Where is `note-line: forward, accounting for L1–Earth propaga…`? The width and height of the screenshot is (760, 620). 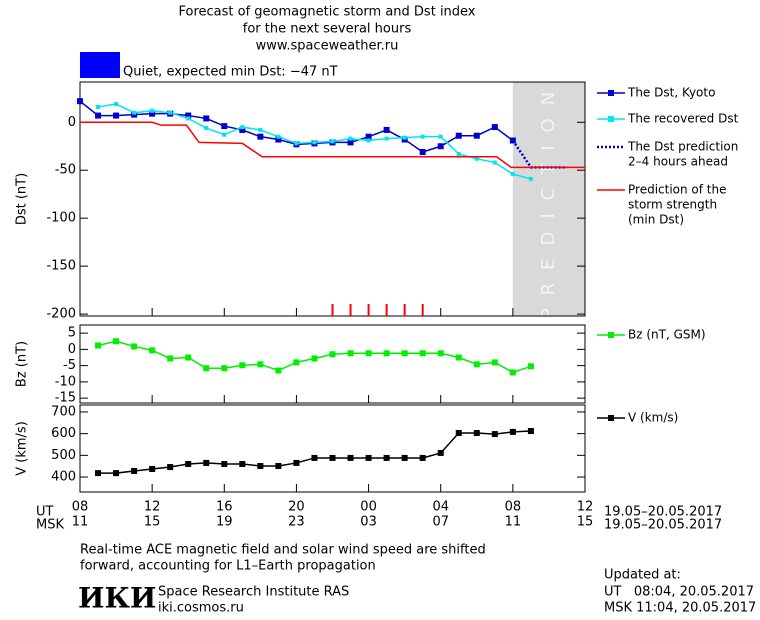
note-line: forward, accounting for L1–Earth propaga… is located at coordinates (228, 566).